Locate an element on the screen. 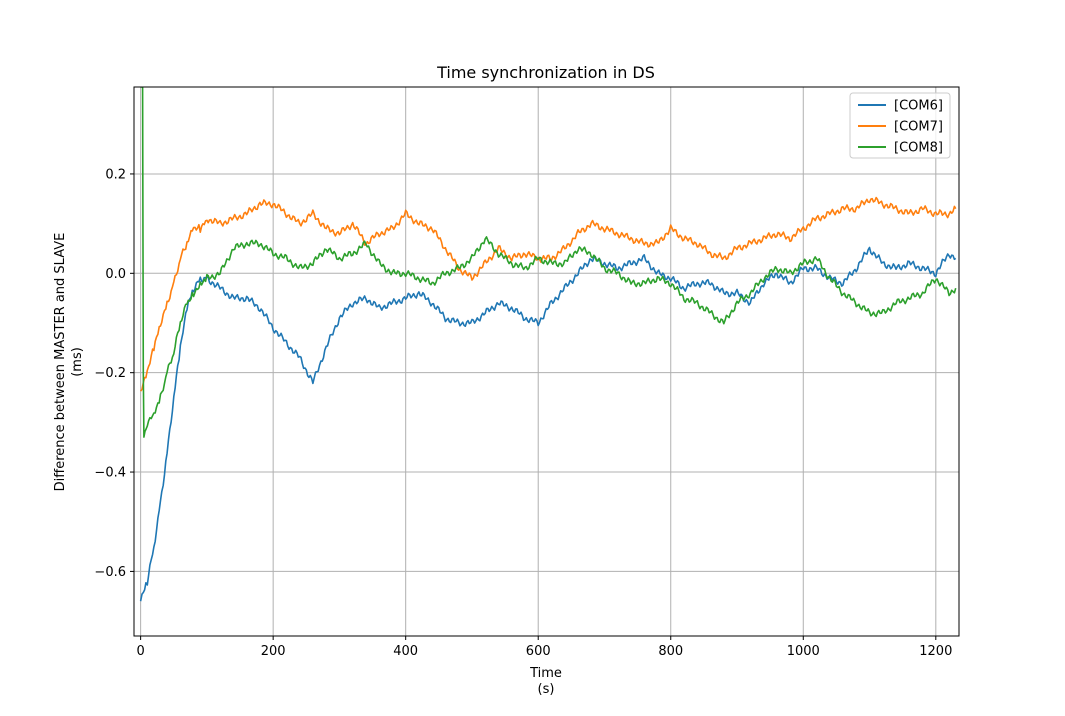 This screenshot has height=716, width=1065. y-tick-label: −0.4 is located at coordinates (110, 473).